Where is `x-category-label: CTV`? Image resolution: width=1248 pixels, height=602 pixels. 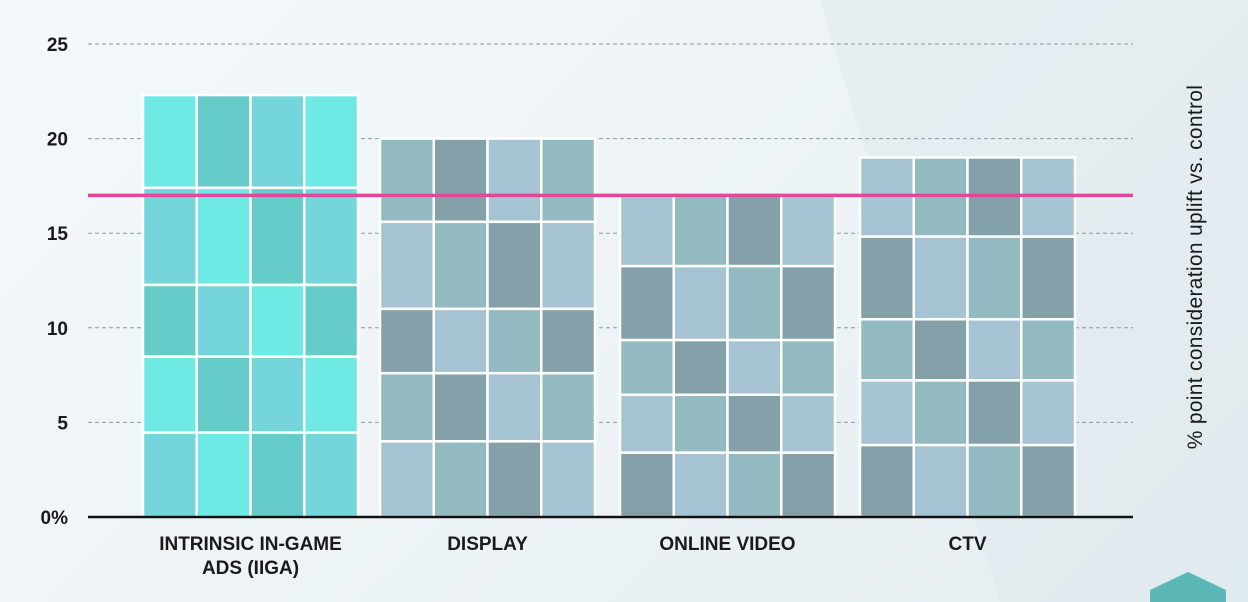
x-category-label: CTV is located at coordinates (968, 544).